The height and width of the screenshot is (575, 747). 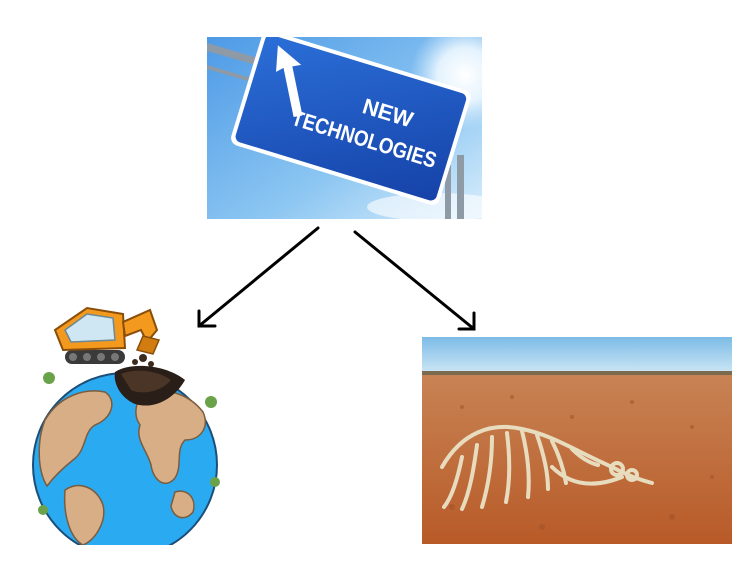 What do you see at coordinates (547, 467) in the screenshot?
I see `skeleton-icon` at bounding box center [547, 467].